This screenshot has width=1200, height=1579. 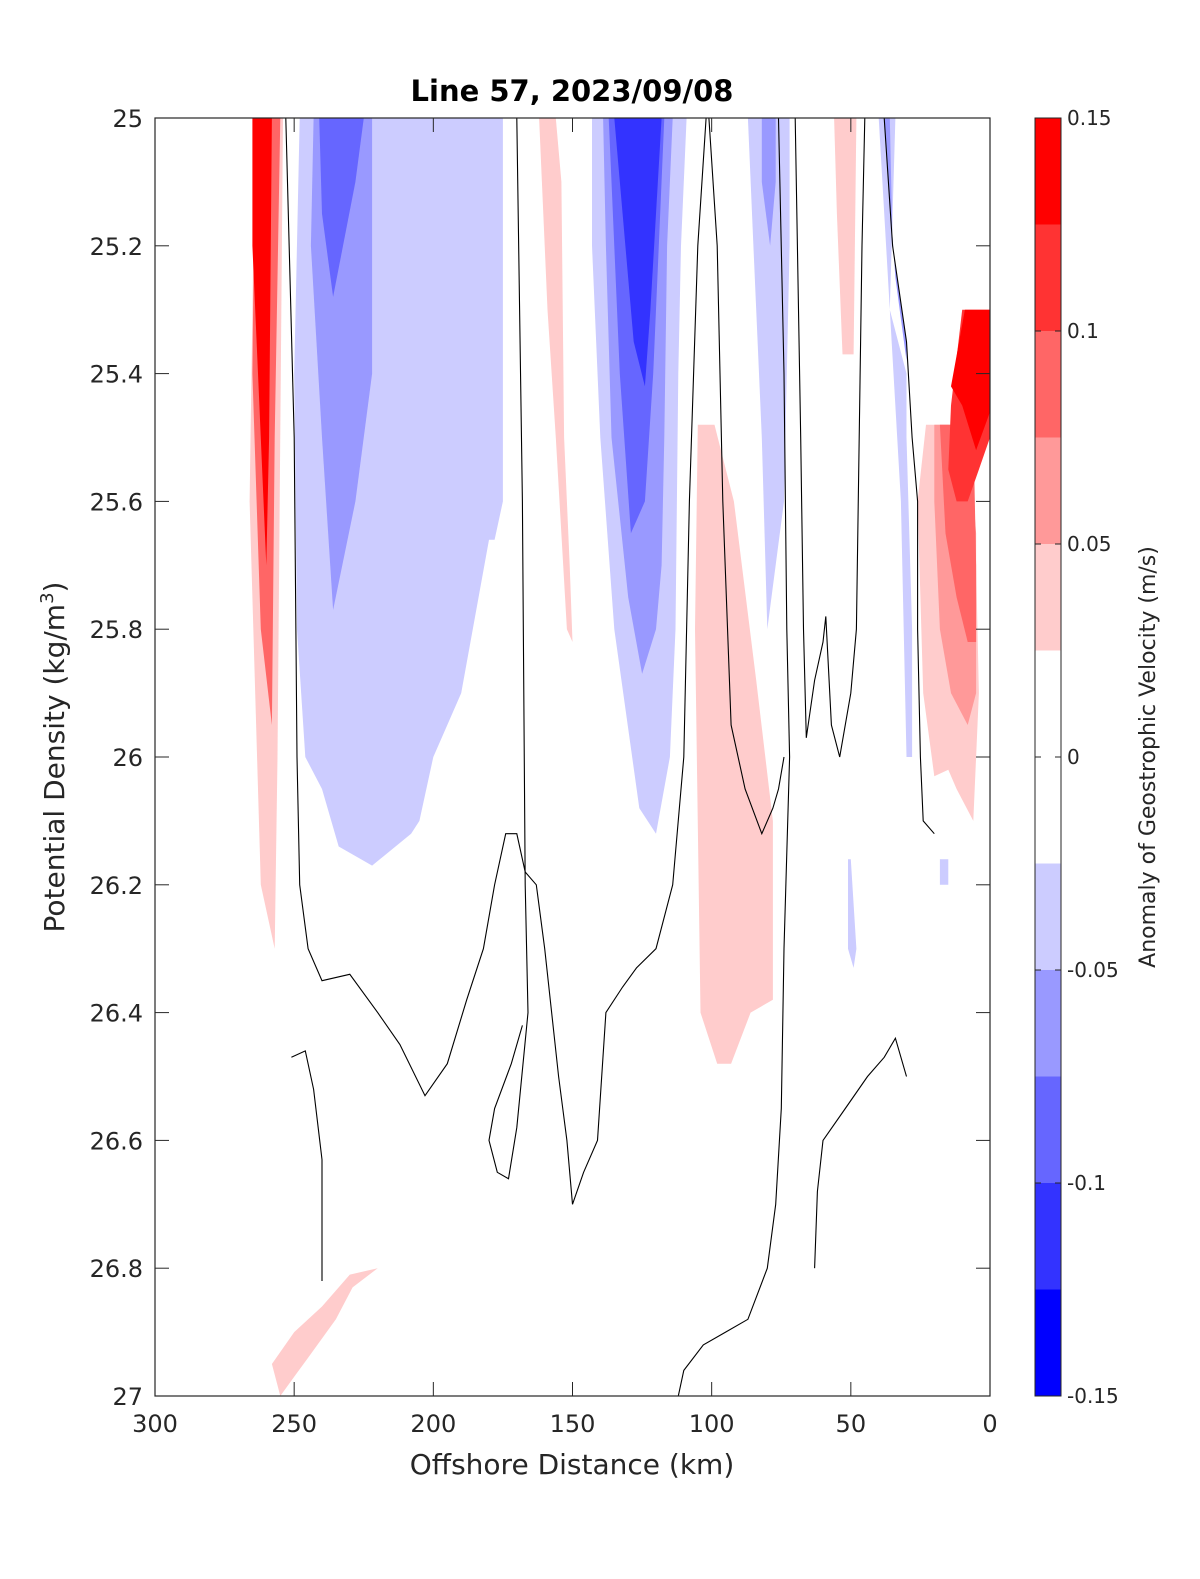 I want to click on colorbar-tick-label: 0.05, so click(x=1089, y=544).